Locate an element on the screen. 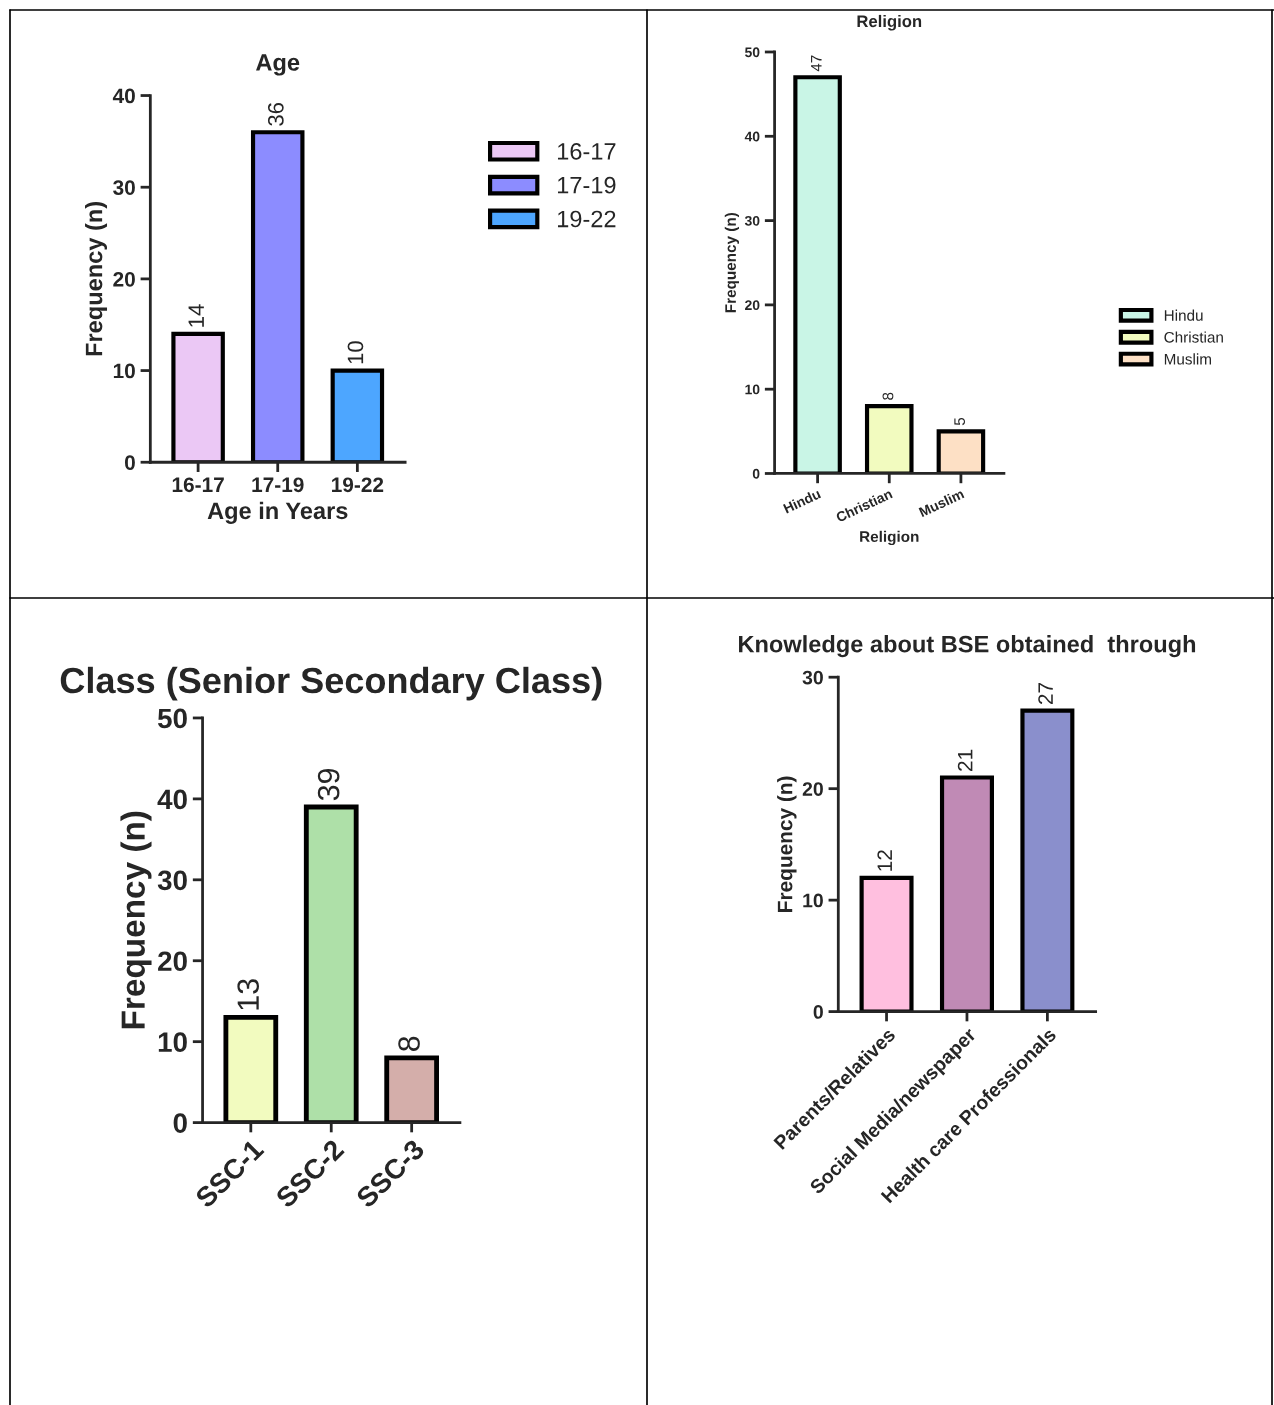 The height and width of the screenshot is (1405, 1274). x-tick-label: 19-22 is located at coordinates (358, 485).